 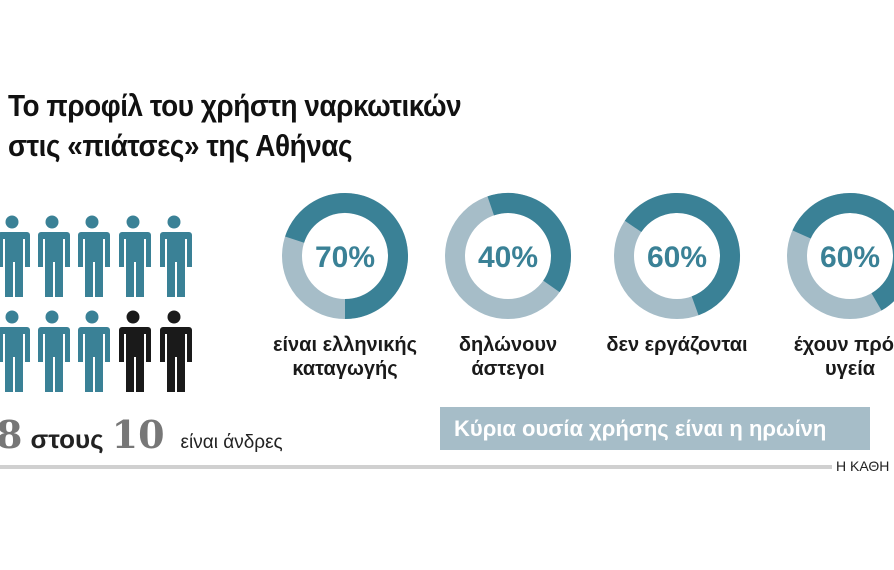 I want to click on donut-caption: δηλώνουν άστεγοι, so click(x=508, y=357).